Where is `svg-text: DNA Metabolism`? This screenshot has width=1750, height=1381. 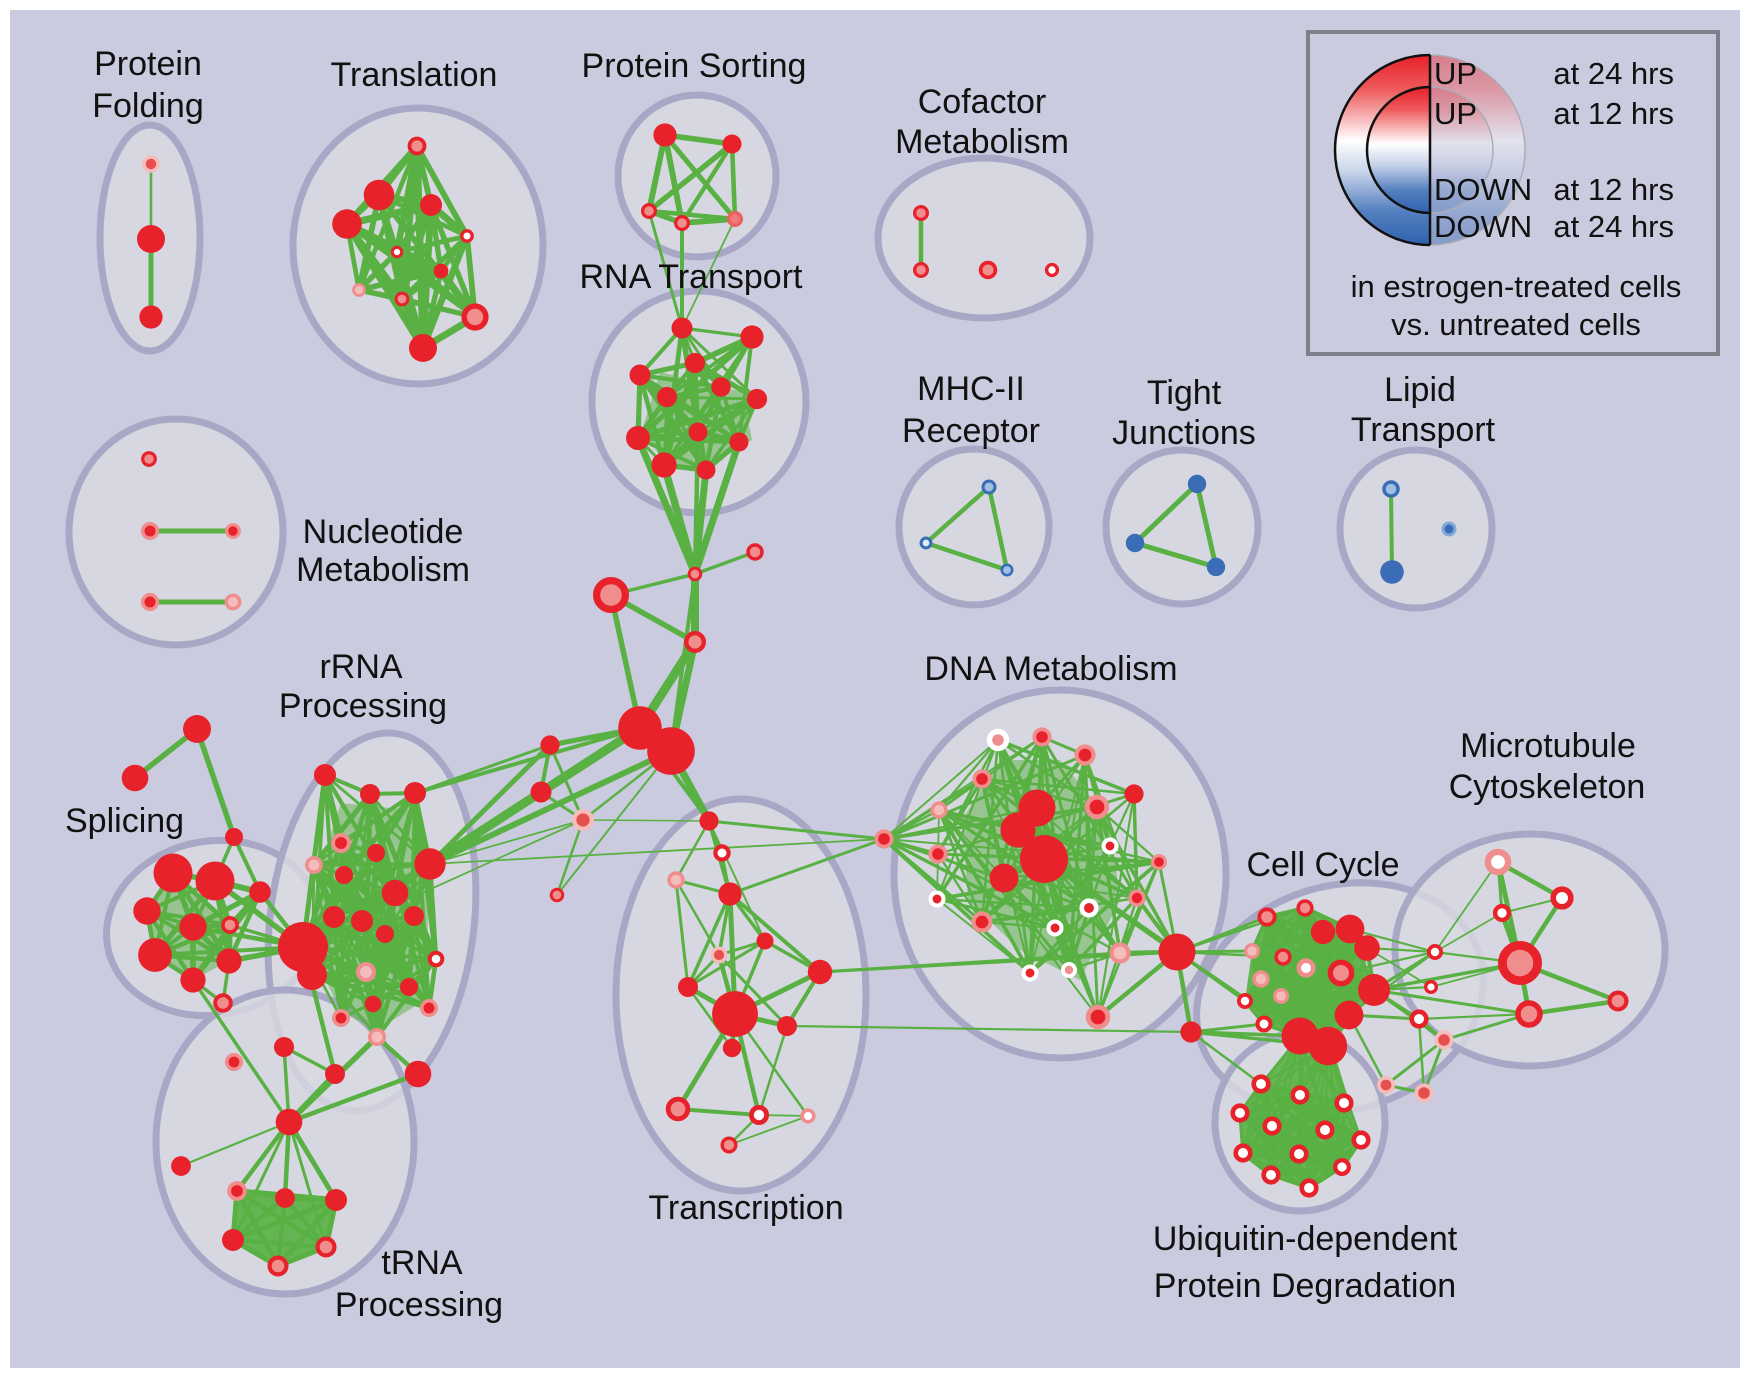 svg-text: DNA Metabolism is located at coordinates (1050, 669).